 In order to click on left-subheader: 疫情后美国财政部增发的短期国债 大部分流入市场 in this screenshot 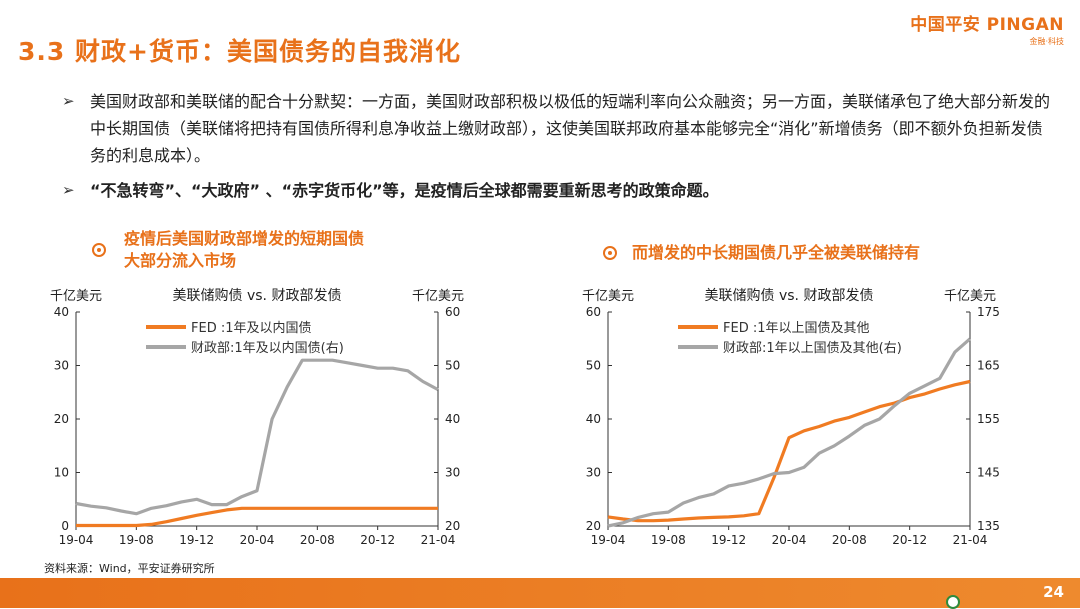, I will do `click(244, 250)`.